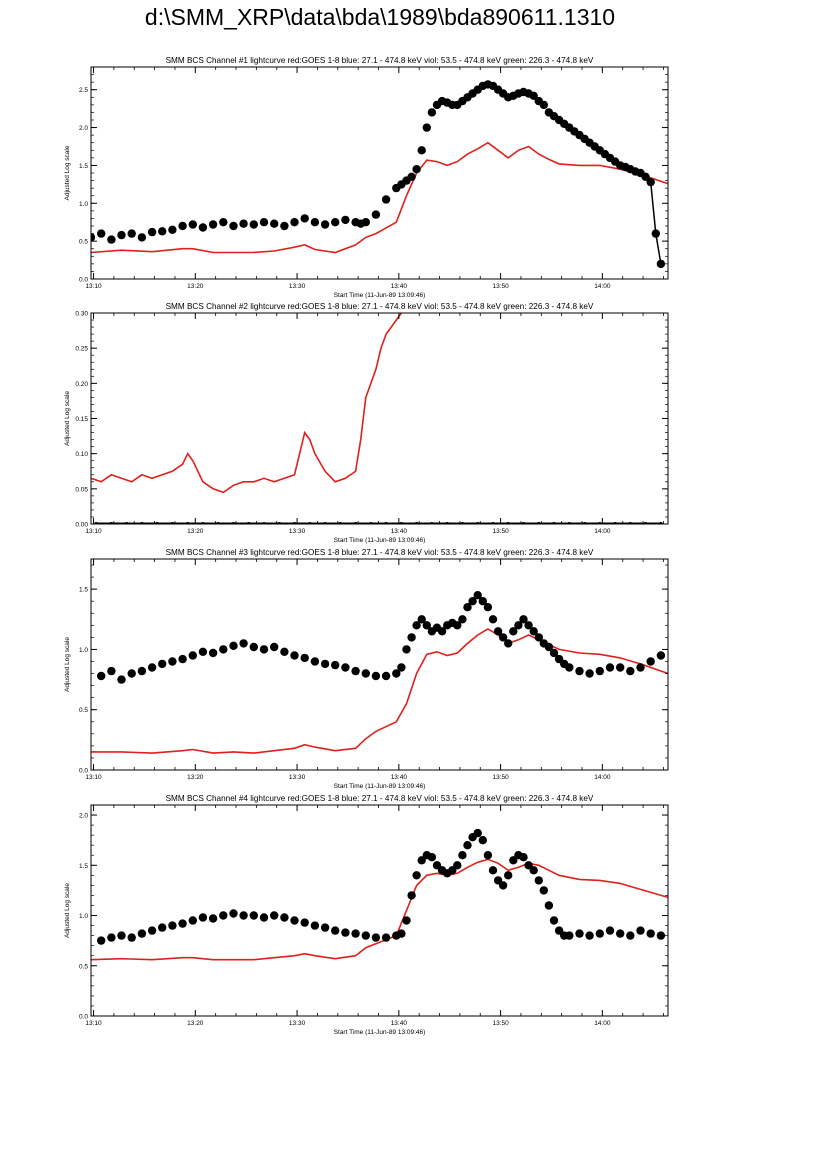 The height and width of the screenshot is (1169, 826). Describe the element at coordinates (83, 650) in the screenshot. I see `y-tick-label: 1.0` at that location.